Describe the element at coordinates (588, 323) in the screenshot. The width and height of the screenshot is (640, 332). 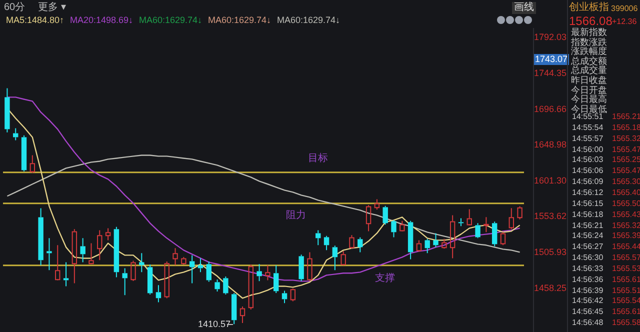
I see `text: 14:56:48` at that location.